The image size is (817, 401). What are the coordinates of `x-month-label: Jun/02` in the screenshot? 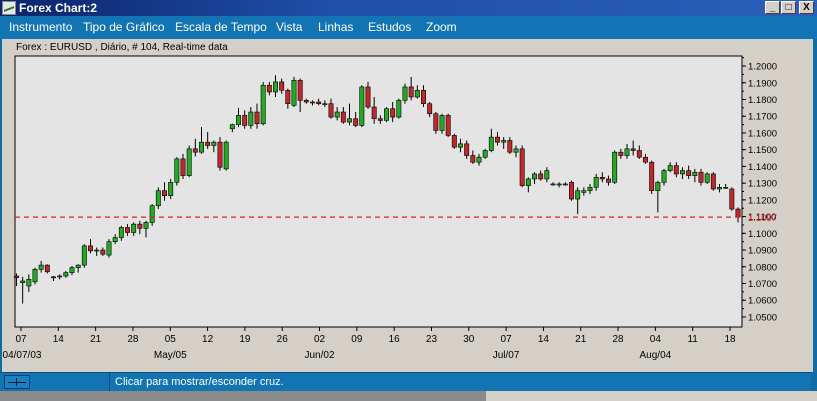 It's located at (320, 355).